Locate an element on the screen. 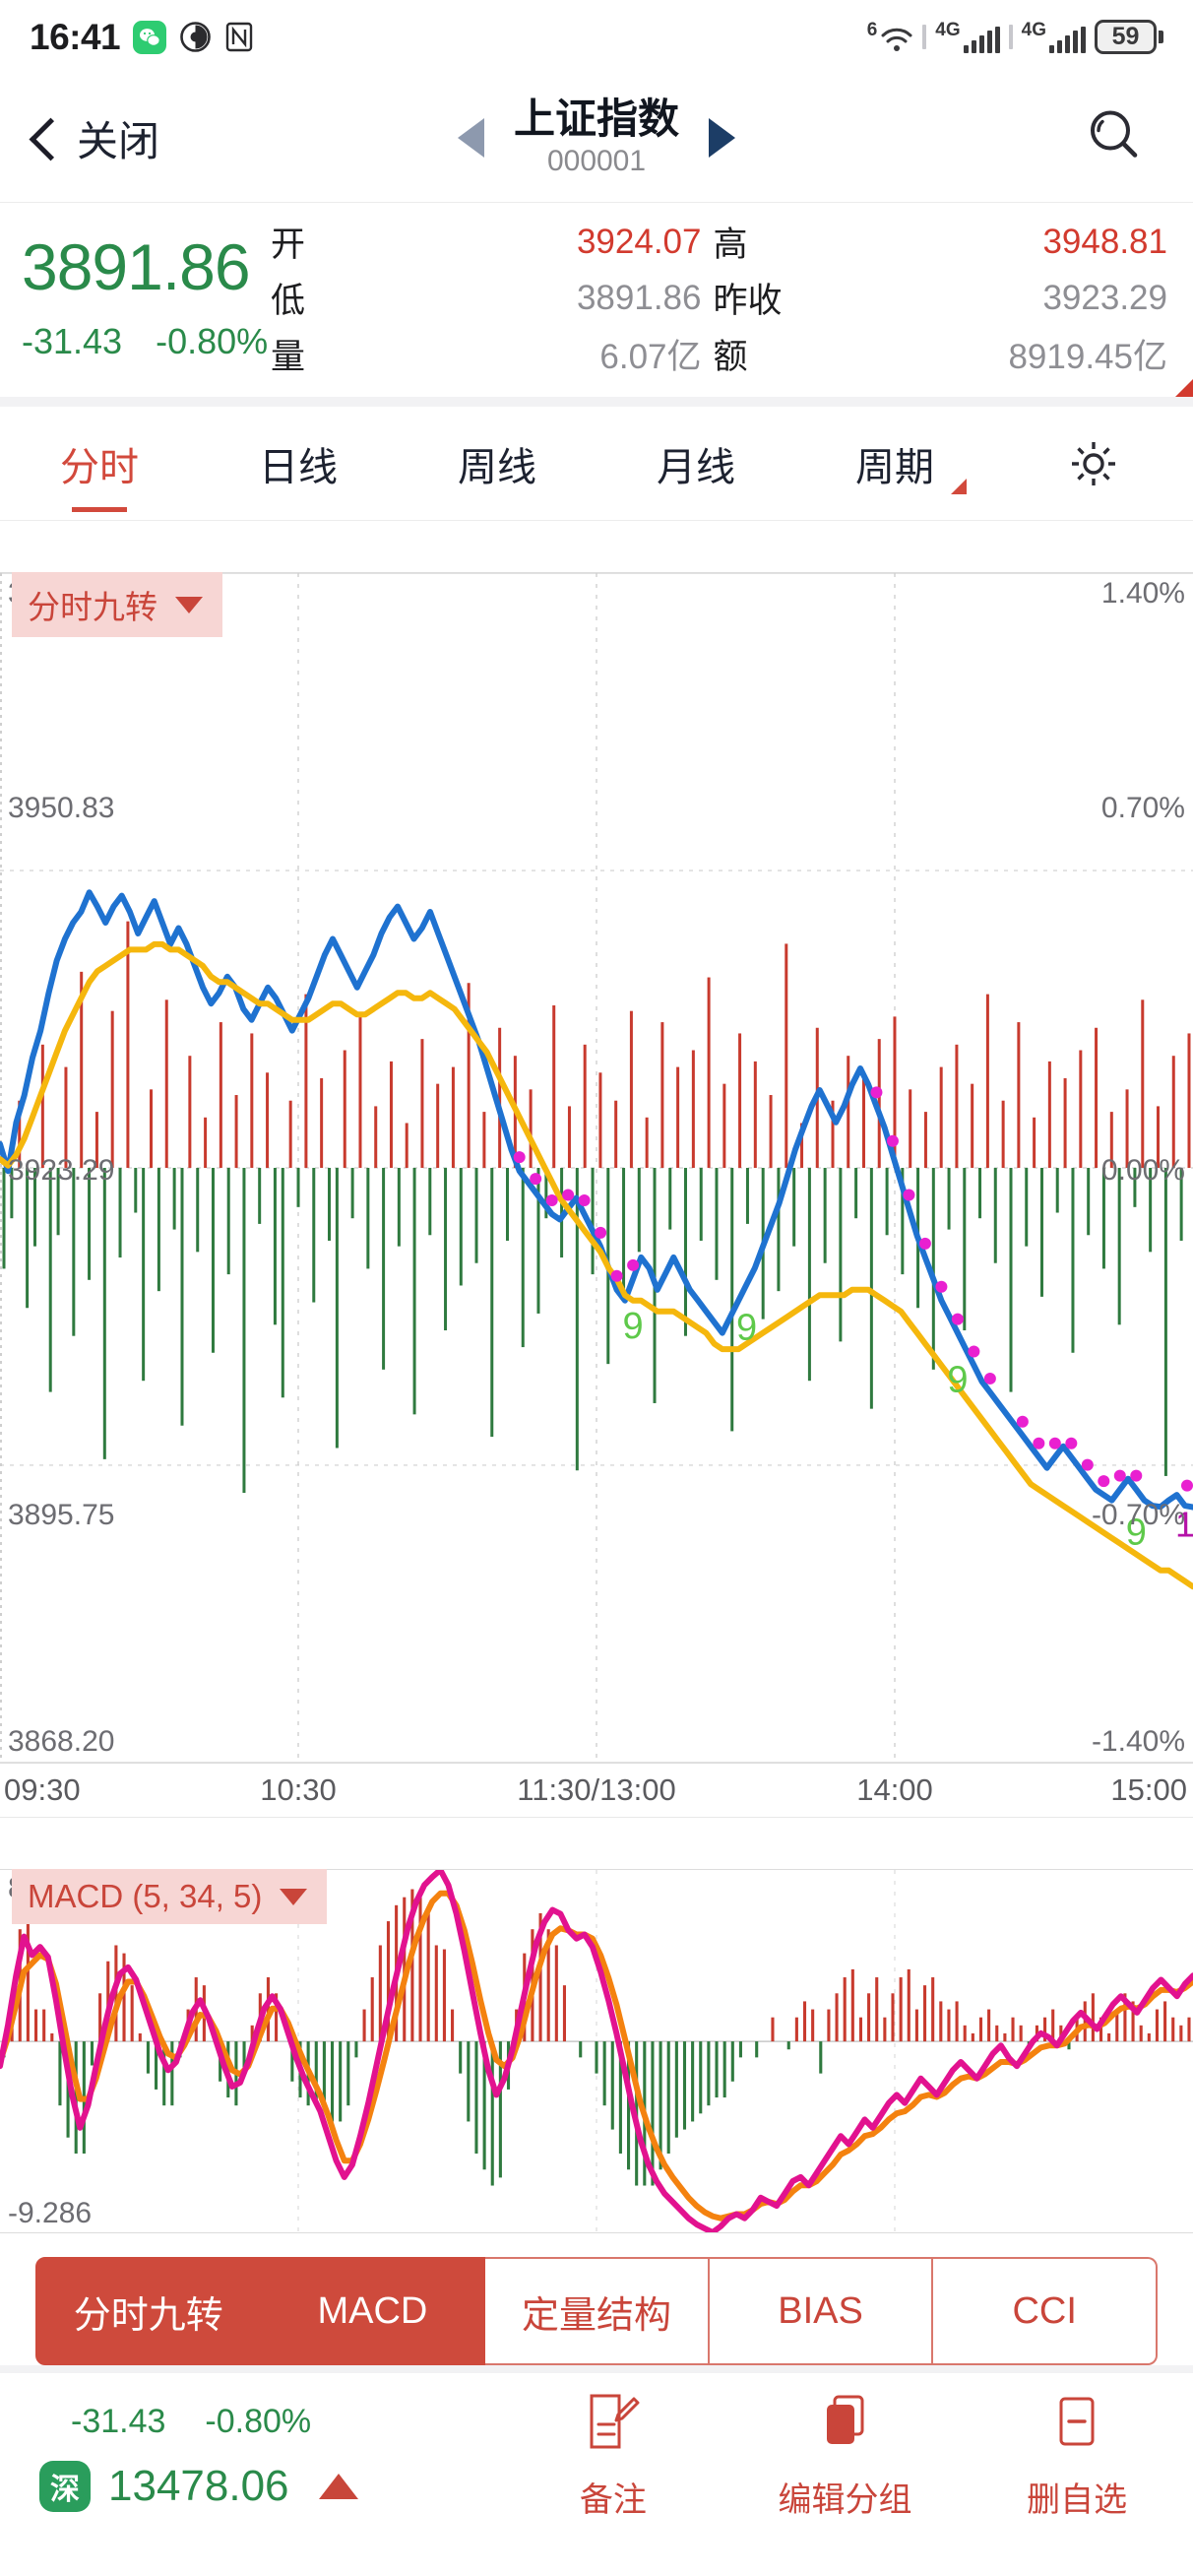  stat-value-volume: 6.07亿 is located at coordinates (650, 357).